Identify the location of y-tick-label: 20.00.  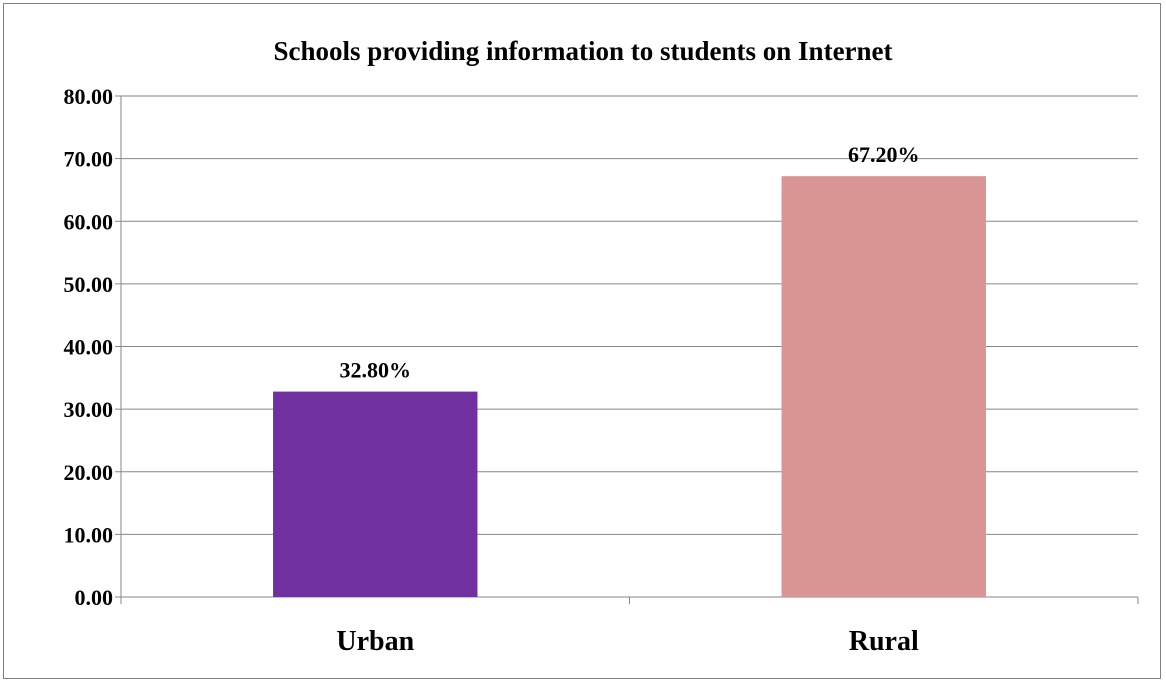
(89, 472).